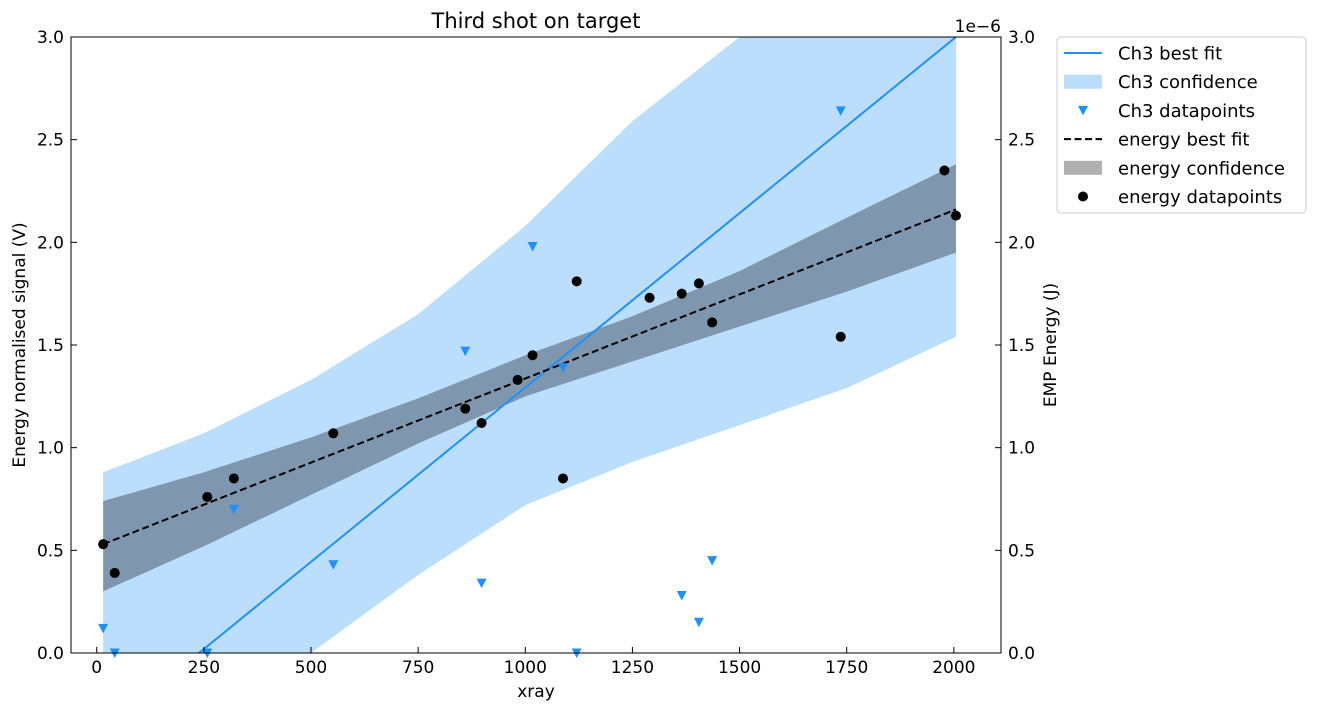 The image size is (1317, 710). I want to click on y-tick-label: 0.0, so click(50, 654).